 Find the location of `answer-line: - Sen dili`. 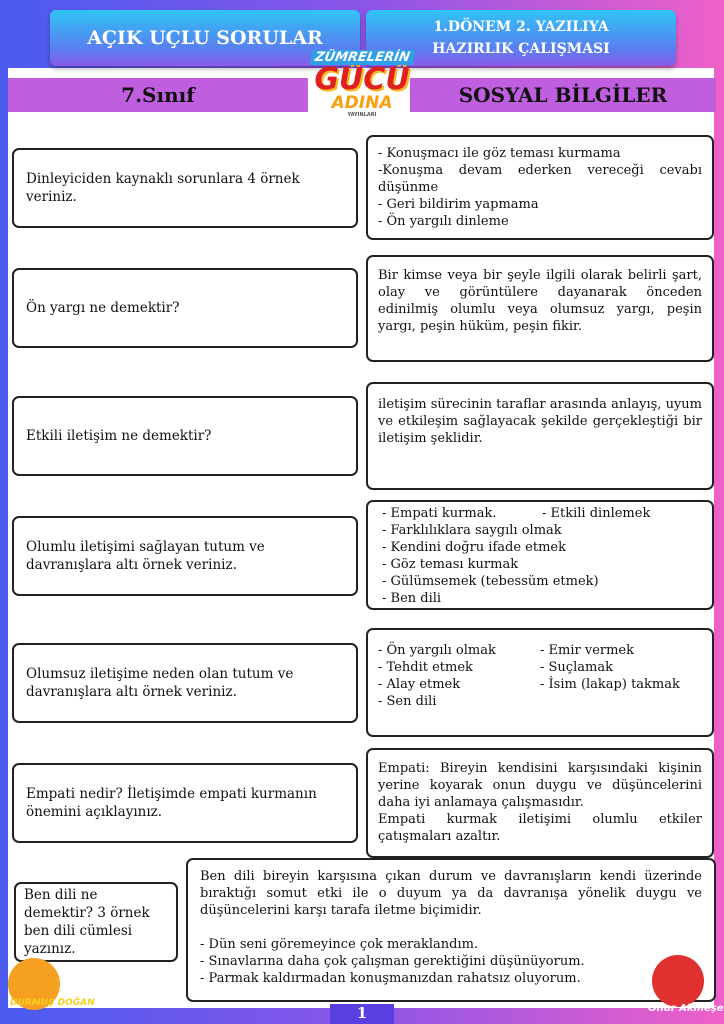

answer-line: - Sen dili is located at coordinates (407, 701).